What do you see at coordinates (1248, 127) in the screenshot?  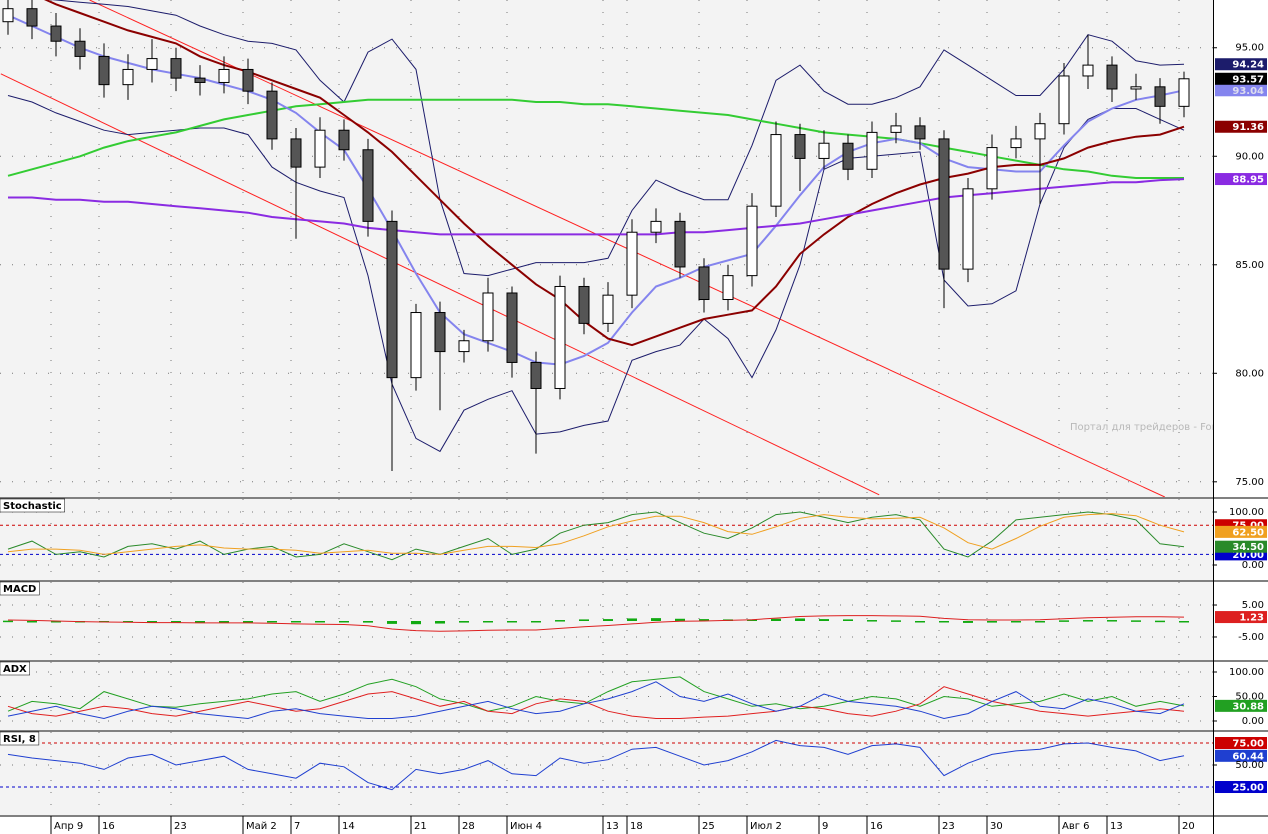 I see `value-box-label: 91.36` at bounding box center [1248, 127].